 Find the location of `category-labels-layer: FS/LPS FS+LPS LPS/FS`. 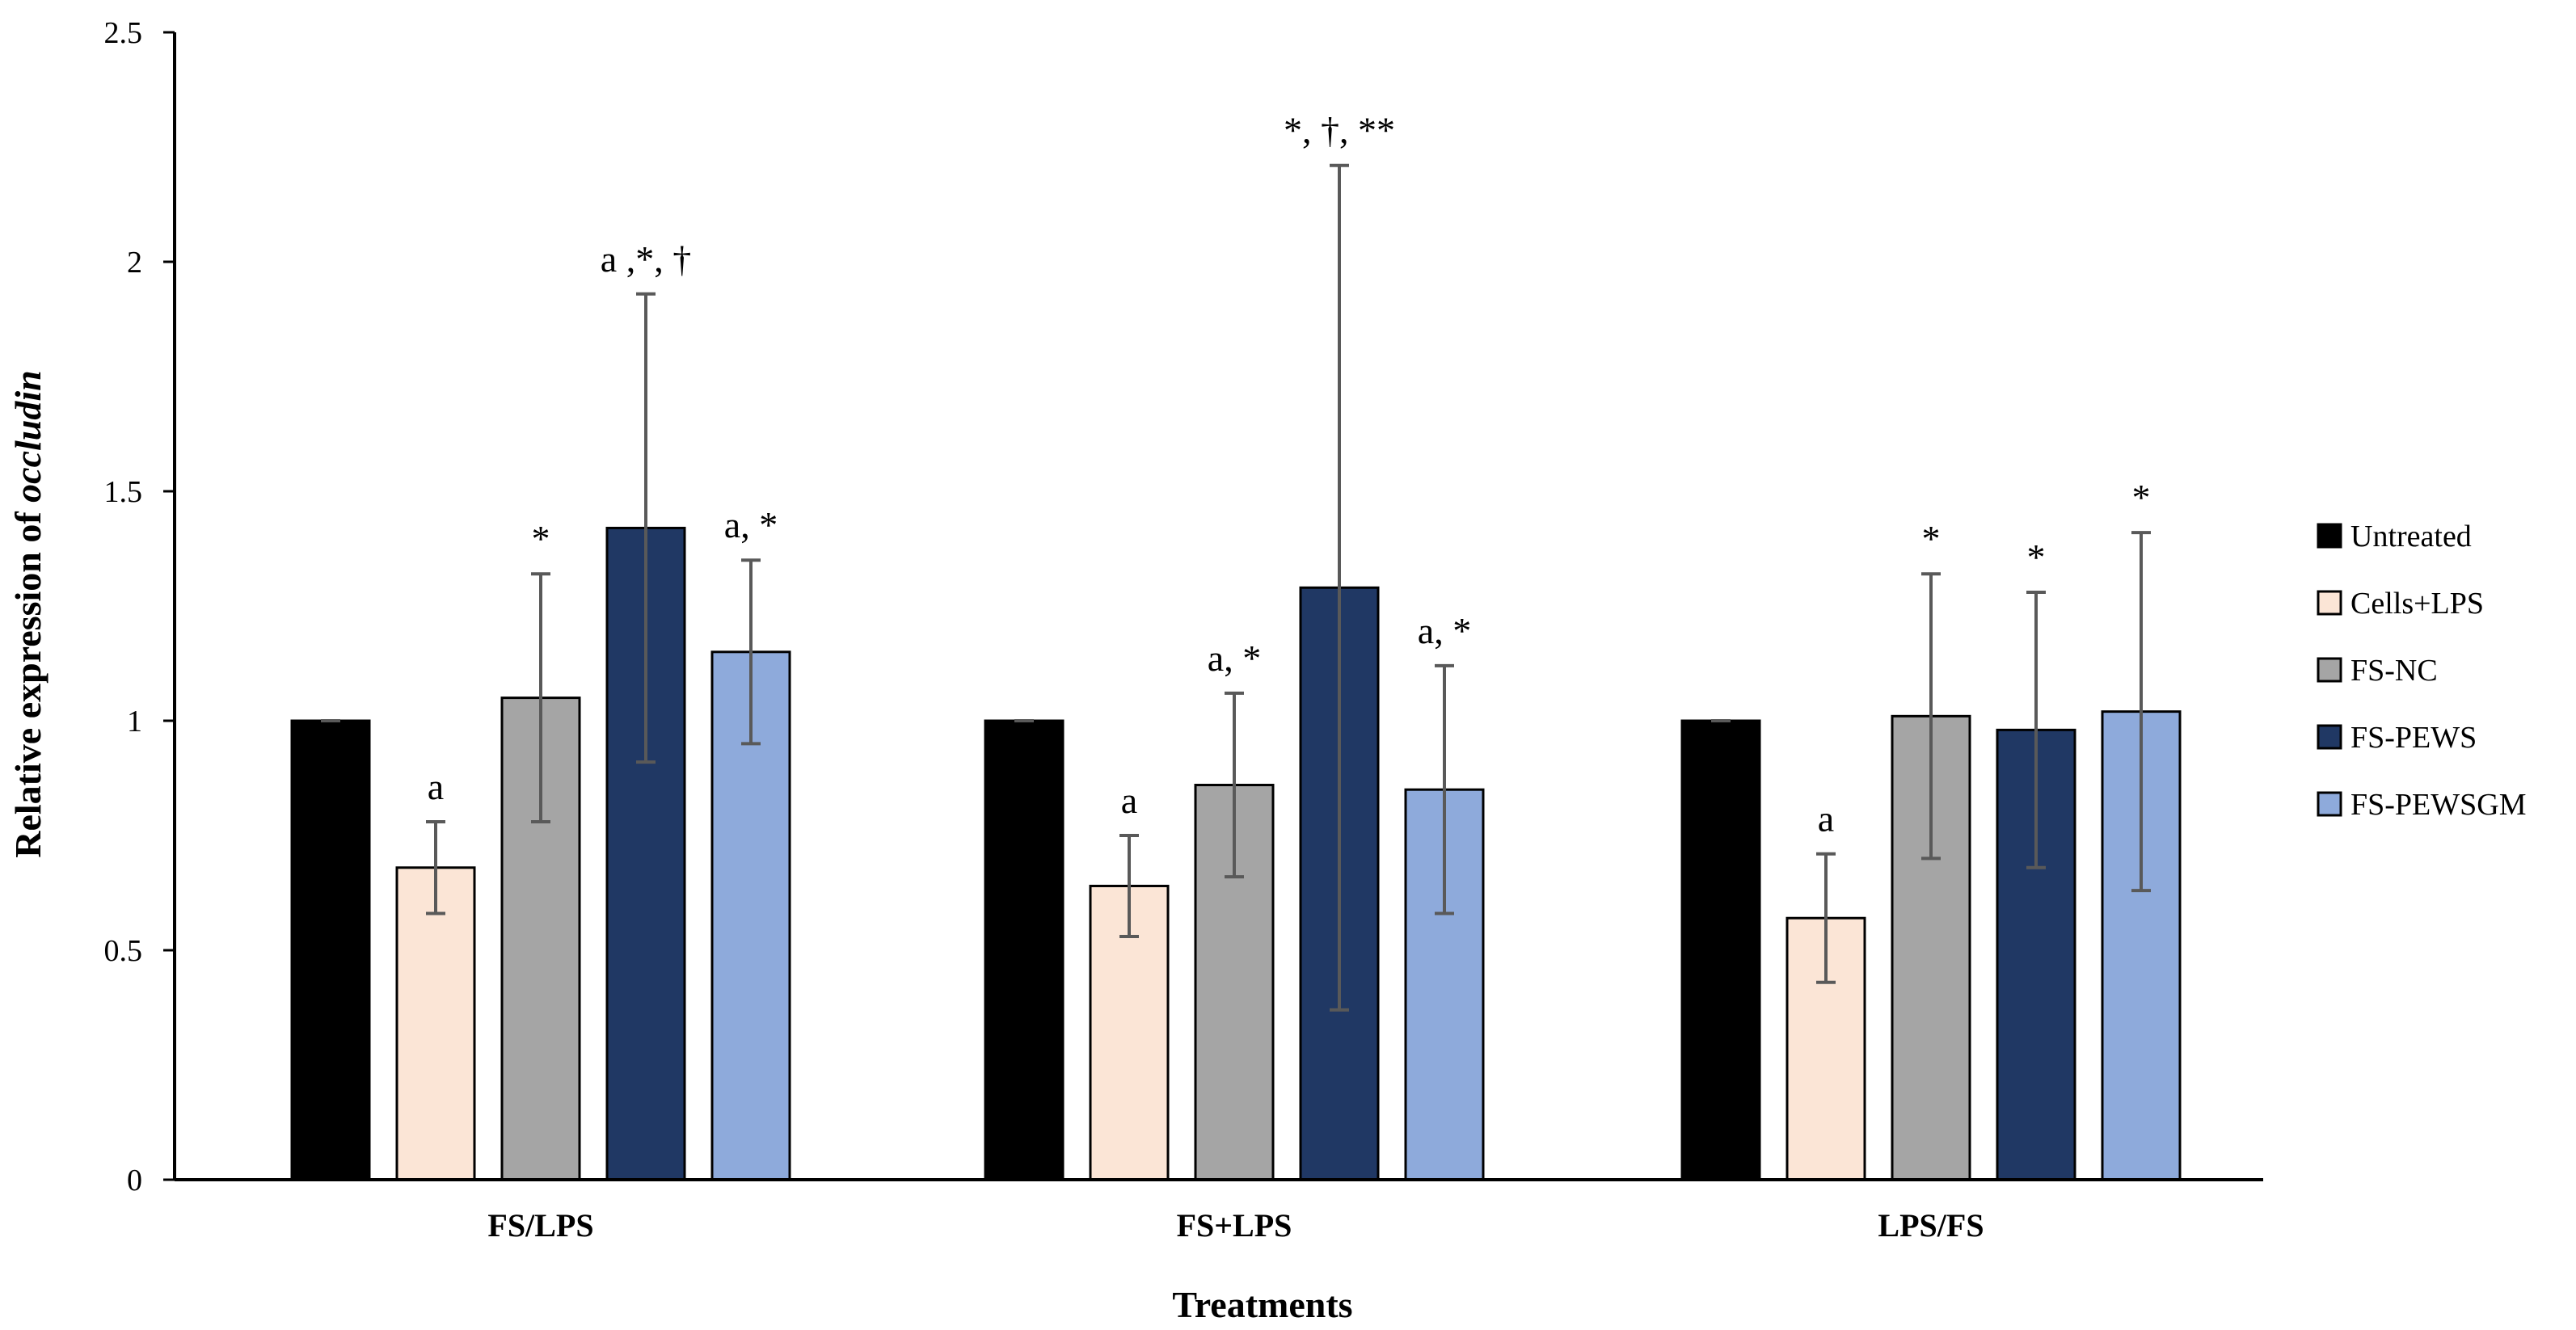

category-labels-layer: FS/LPS FS+LPS LPS/FS is located at coordinates (1235, 1225).